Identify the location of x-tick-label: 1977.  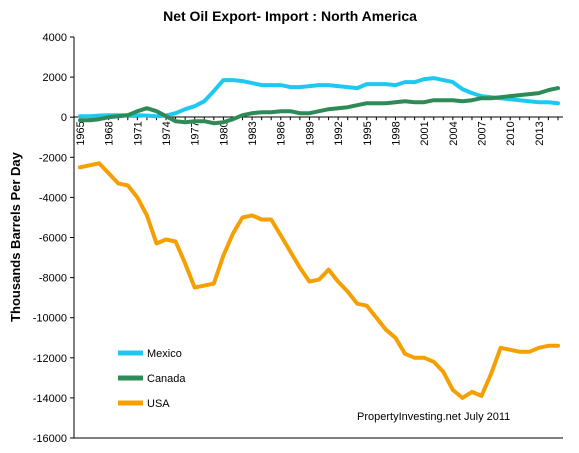
(196, 133).